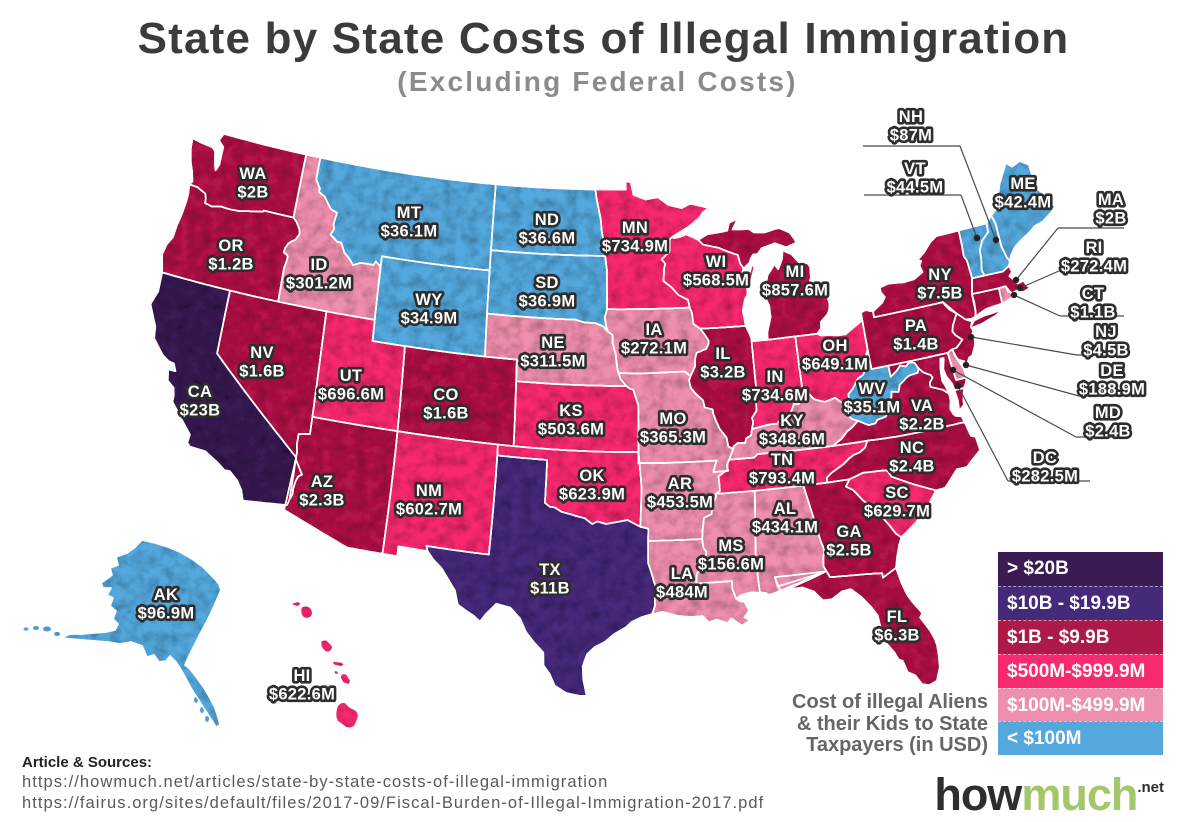 This screenshot has width=1177, height=822. What do you see at coordinates (571, 411) in the screenshot?
I see `svg-text: KS` at bounding box center [571, 411].